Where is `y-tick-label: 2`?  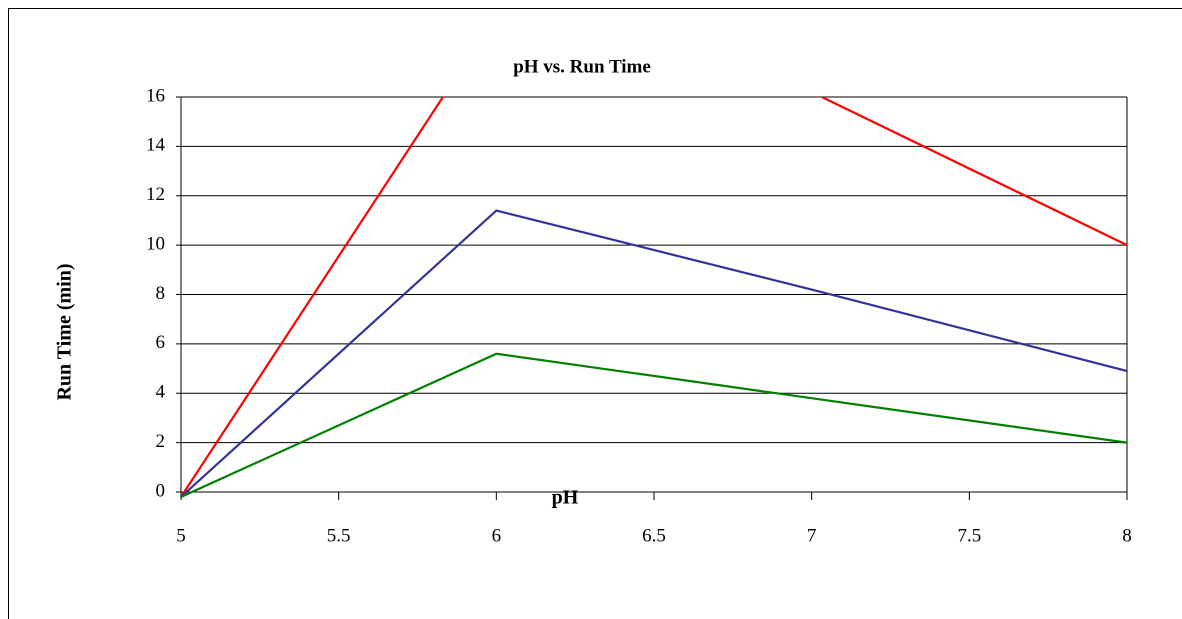
y-tick-label: 2 is located at coordinates (161, 441).